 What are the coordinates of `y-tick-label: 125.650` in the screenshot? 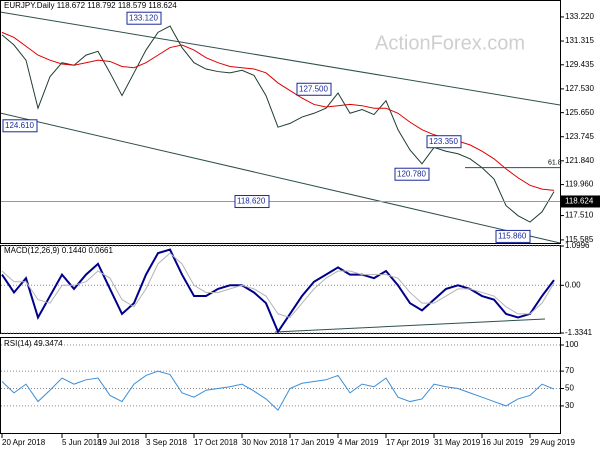 It's located at (579, 112).